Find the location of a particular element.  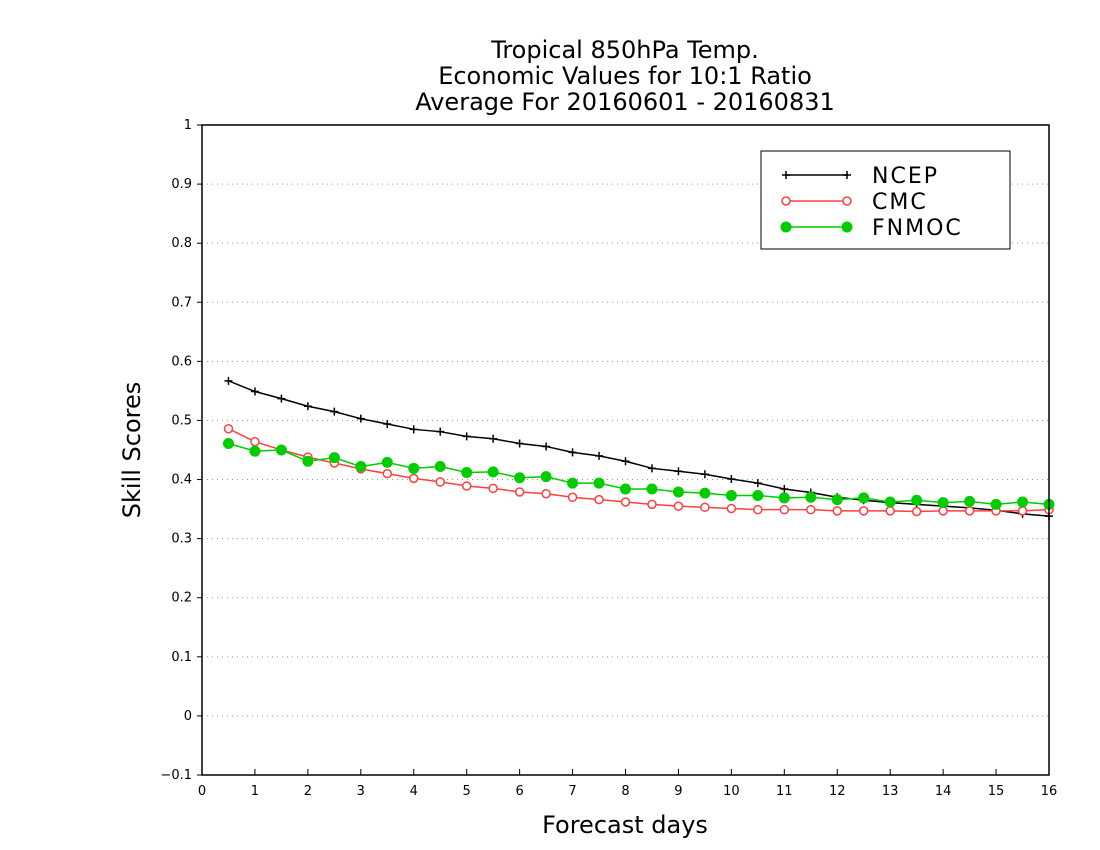

legend-item-ncep: NCEP is located at coordinates (860, 176).